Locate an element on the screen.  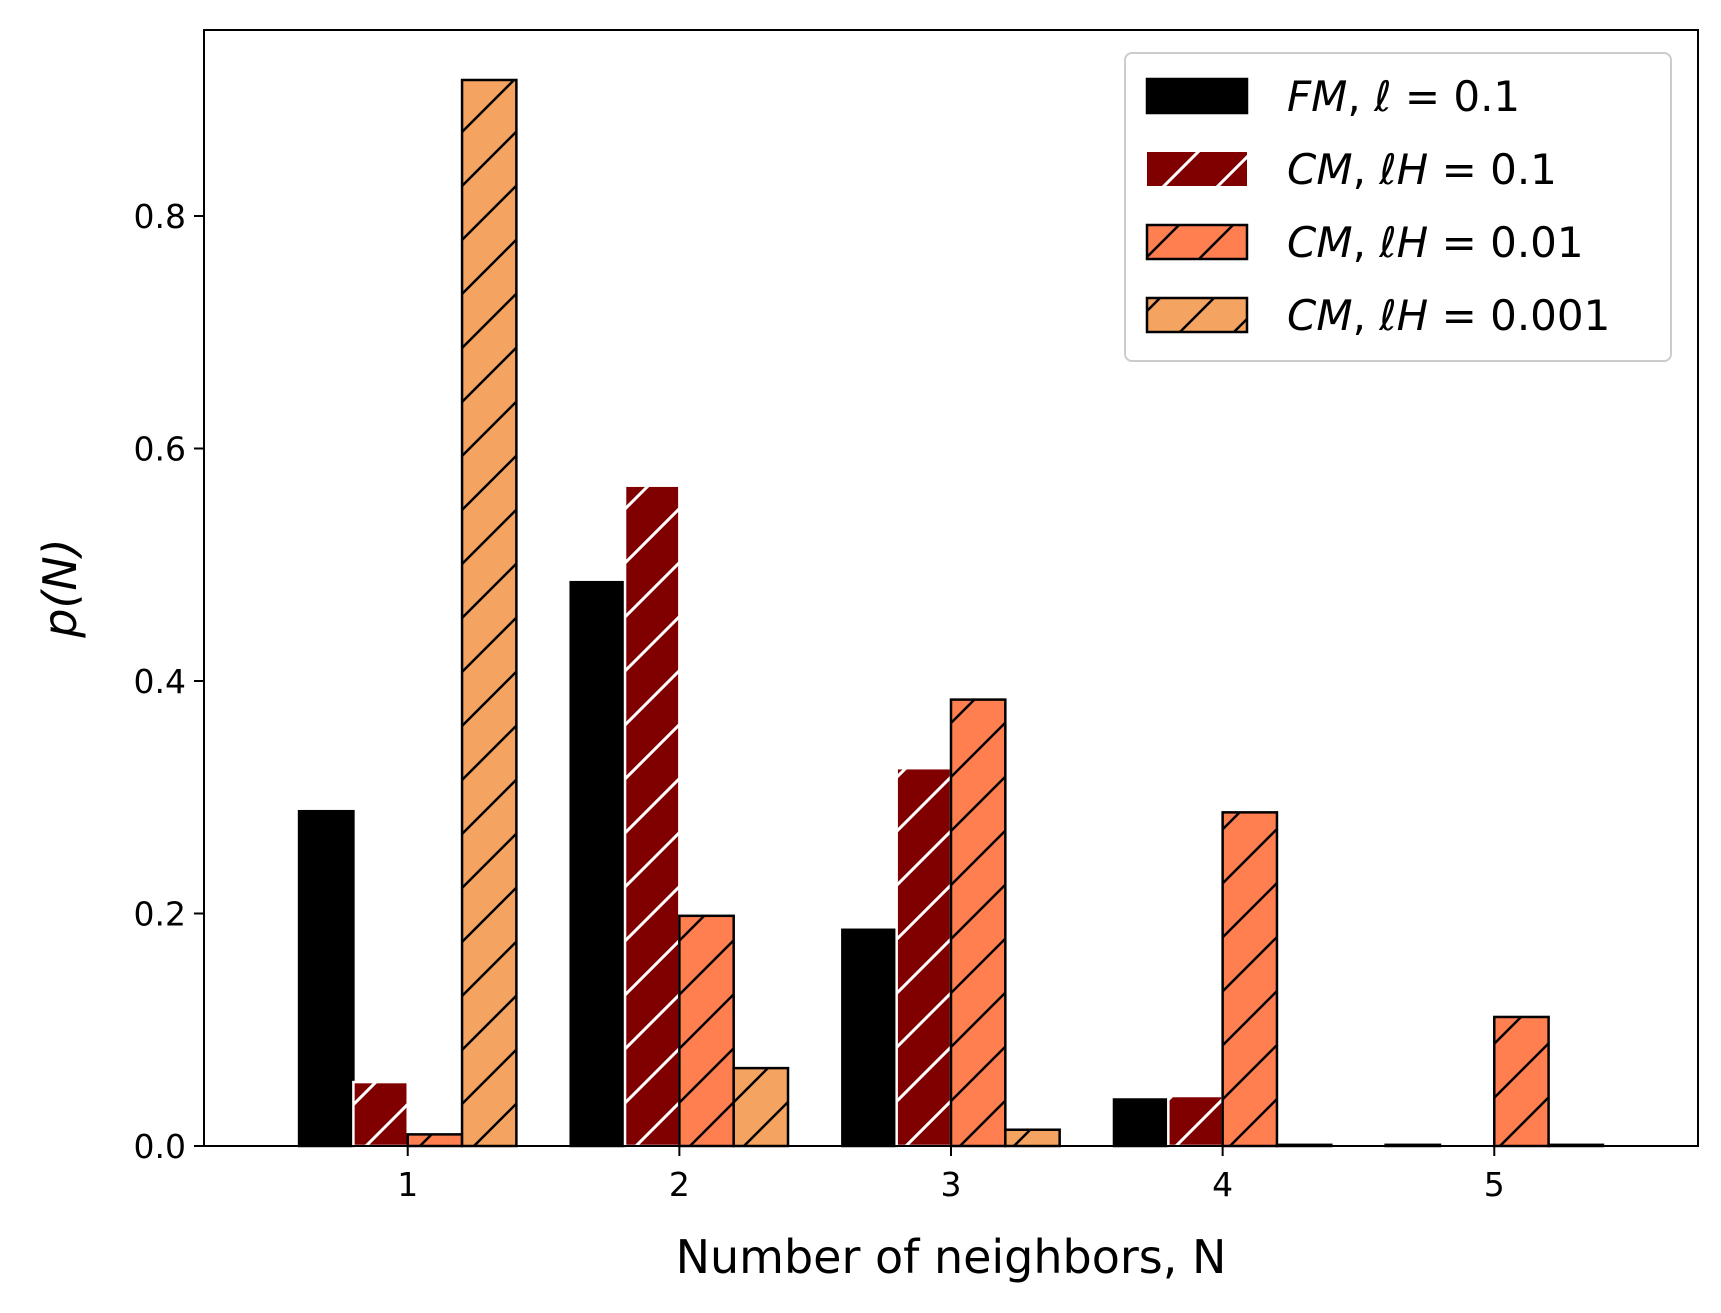
legend-swatch is located at coordinates (1197, 96).